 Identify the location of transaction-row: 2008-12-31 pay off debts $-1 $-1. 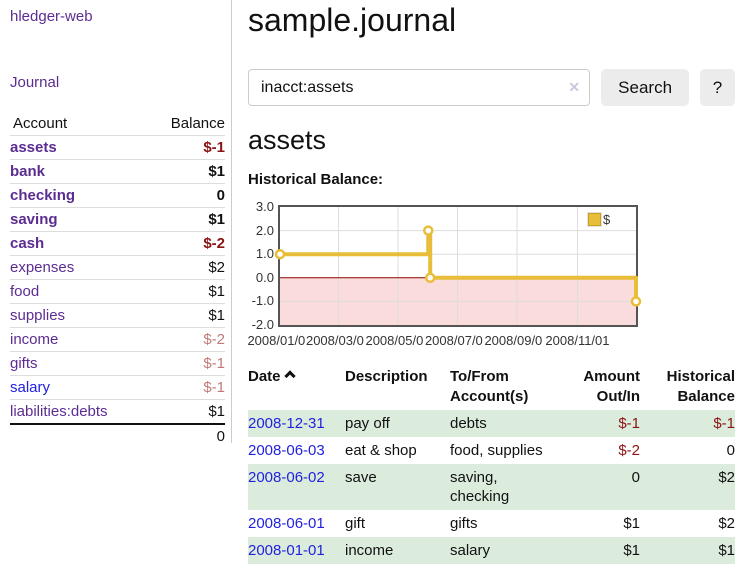
(491, 423).